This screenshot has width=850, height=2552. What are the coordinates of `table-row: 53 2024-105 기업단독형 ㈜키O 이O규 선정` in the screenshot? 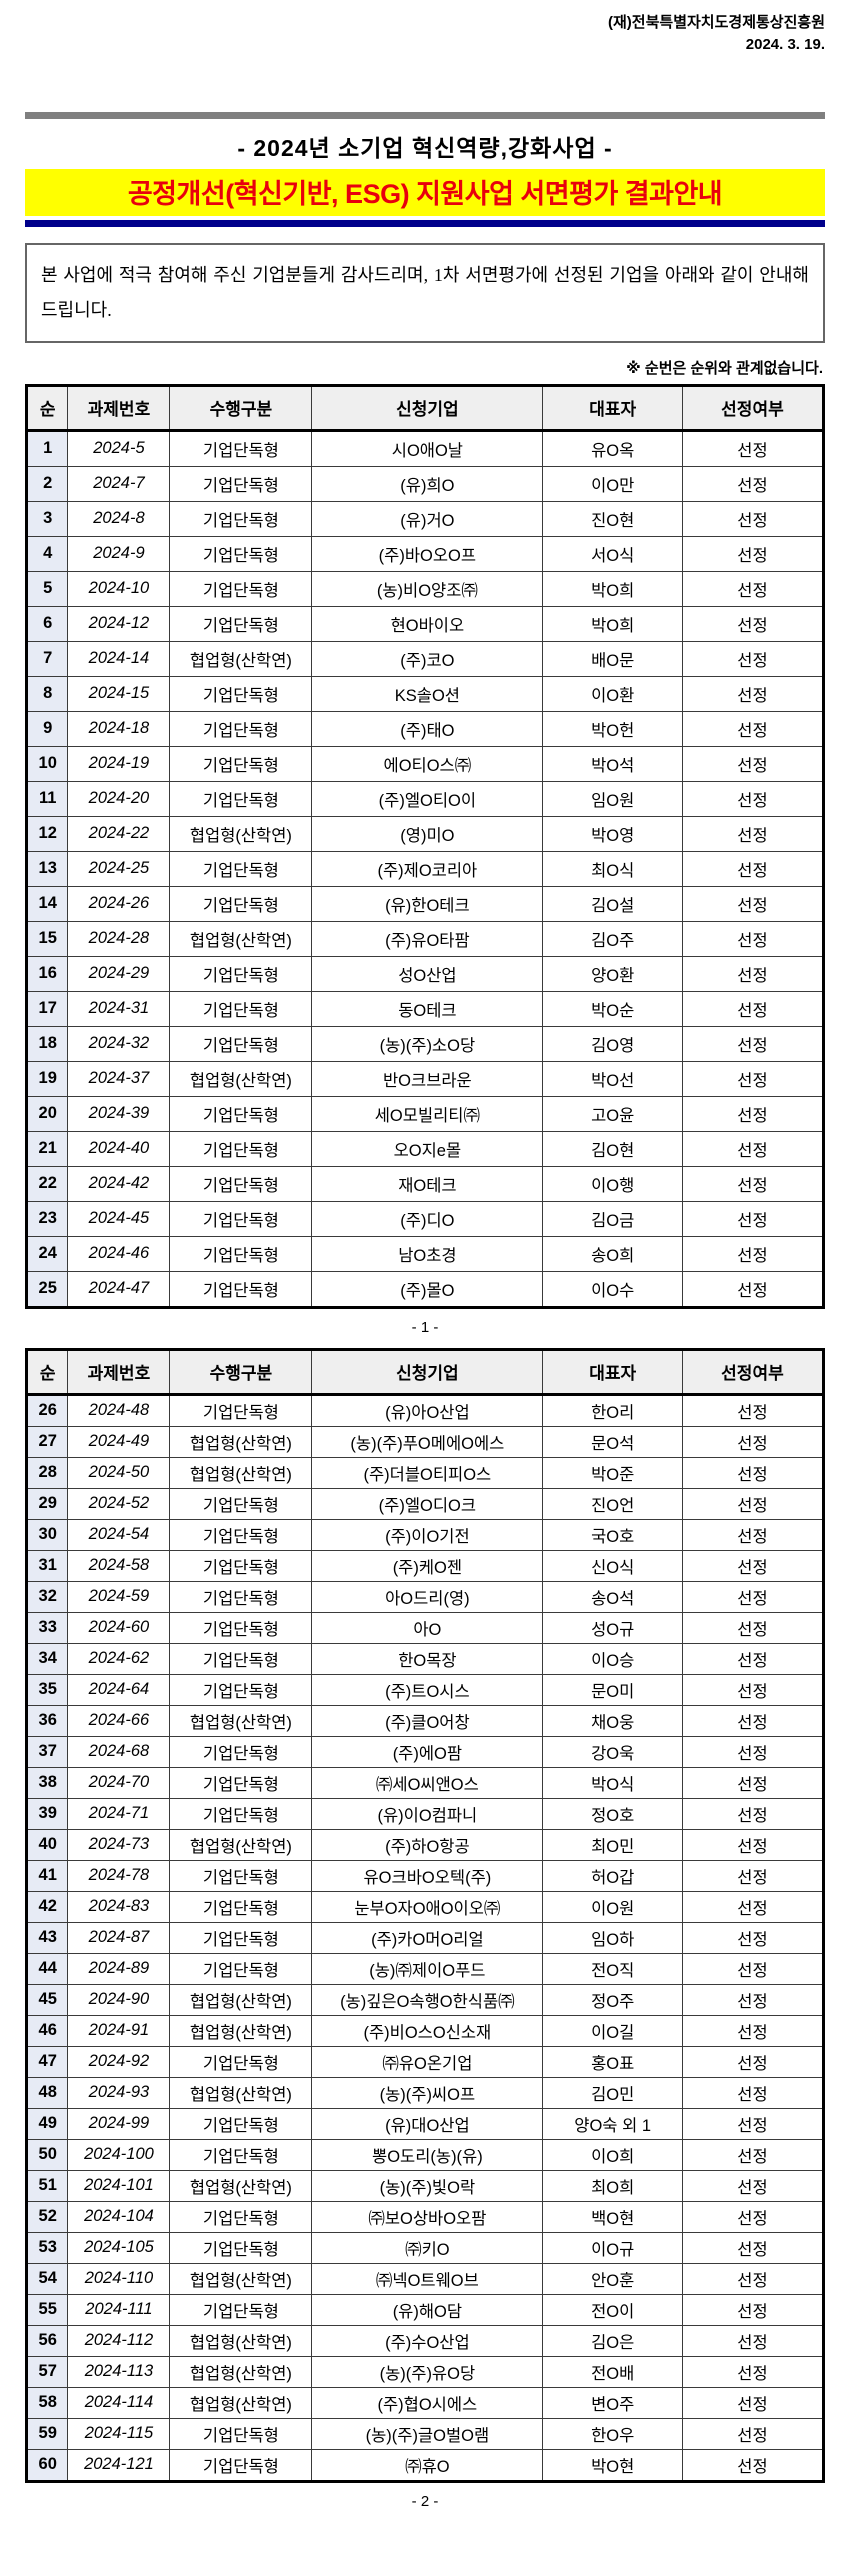 It's located at (425, 2247).